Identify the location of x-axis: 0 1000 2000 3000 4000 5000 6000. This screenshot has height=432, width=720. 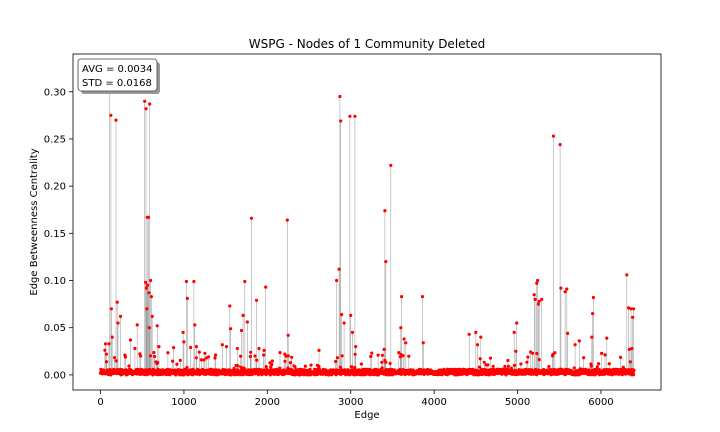
(355, 399).